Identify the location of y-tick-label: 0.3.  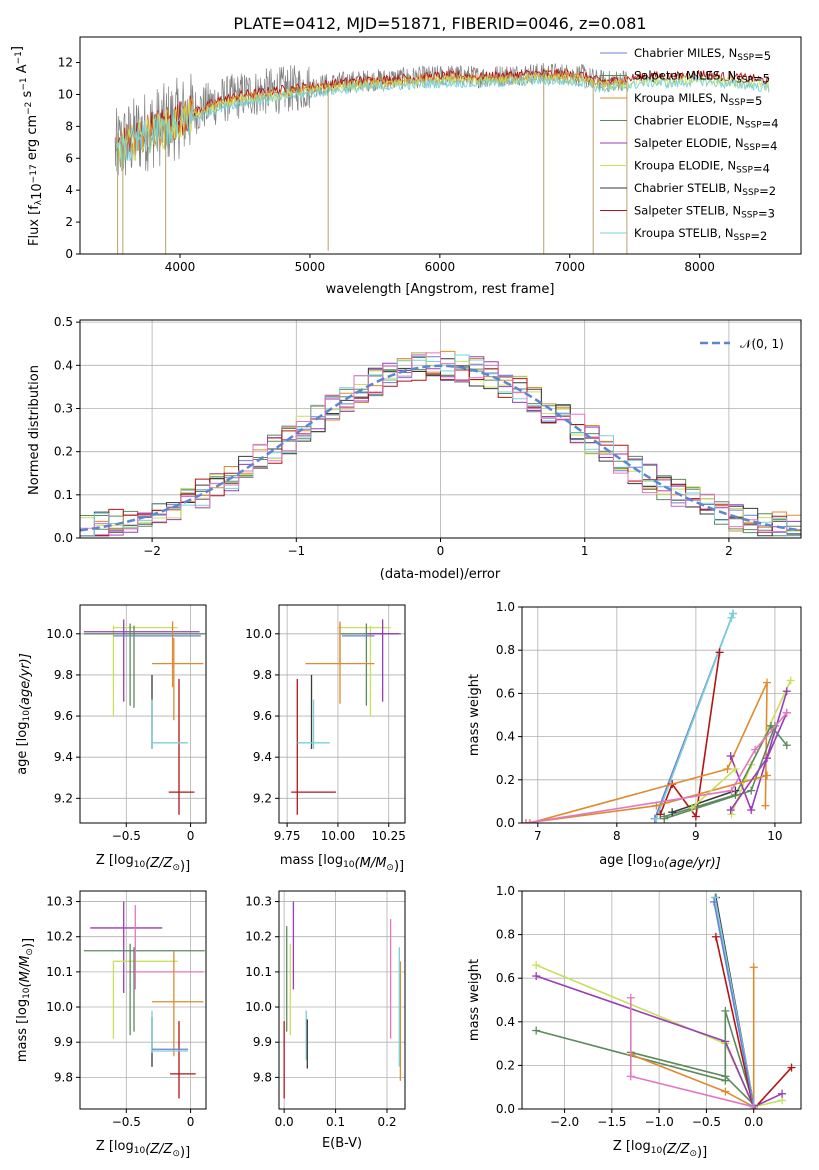
(63, 408).